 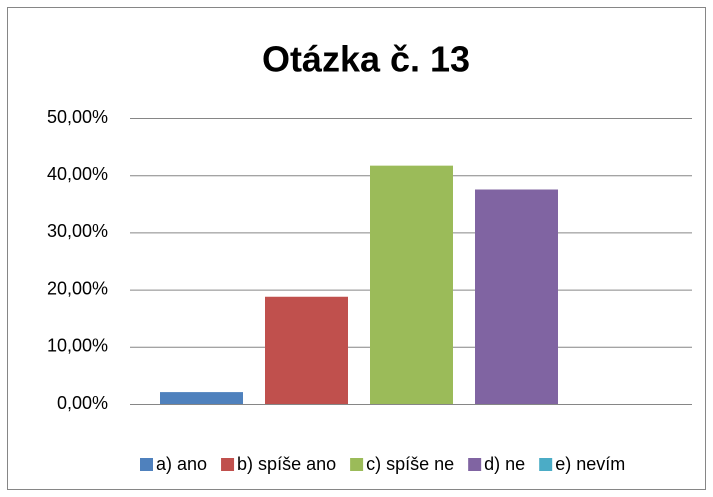 What do you see at coordinates (77, 346) in the screenshot?
I see `y-tick-label: 10,00%` at bounding box center [77, 346].